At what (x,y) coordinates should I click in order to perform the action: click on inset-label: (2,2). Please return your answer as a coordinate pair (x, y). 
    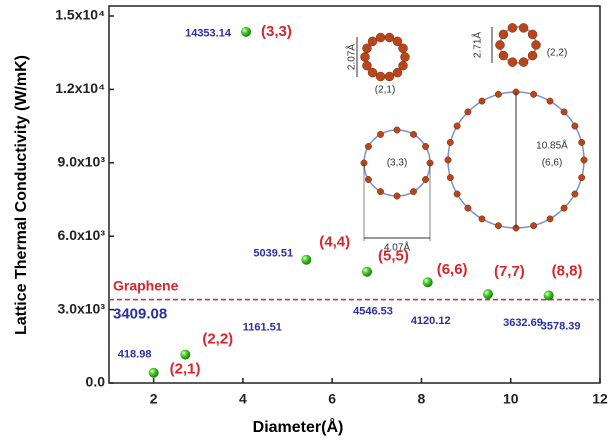
    Looking at the image, I should click on (557, 53).